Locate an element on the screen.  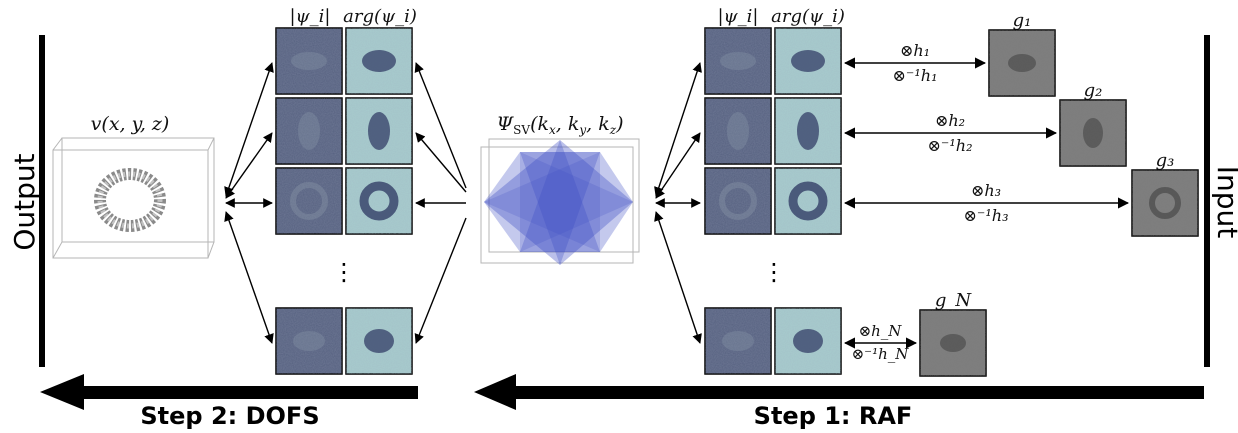
arg-psi-header-left: arg(ψ_i) is located at coordinates (380, 16).